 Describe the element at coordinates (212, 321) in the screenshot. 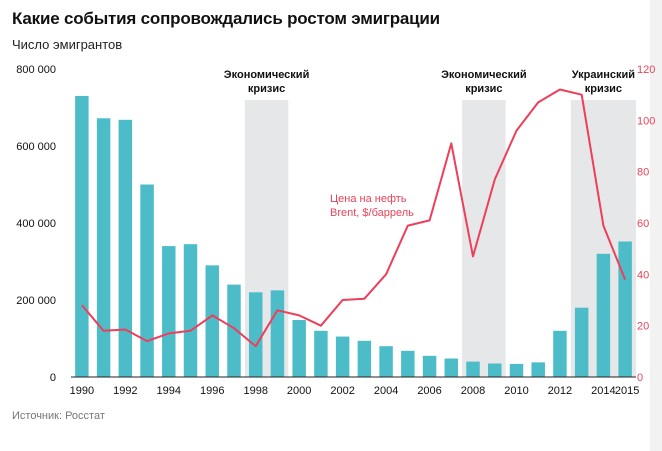

I see `bar-1996` at that location.